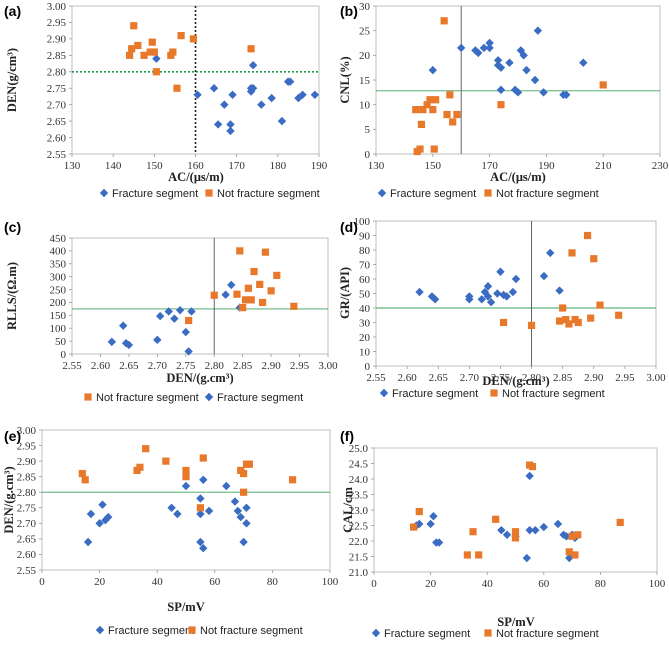 The width and height of the screenshot is (669, 648). I want to click on y-axis-label: GR/(API), so click(345, 293).